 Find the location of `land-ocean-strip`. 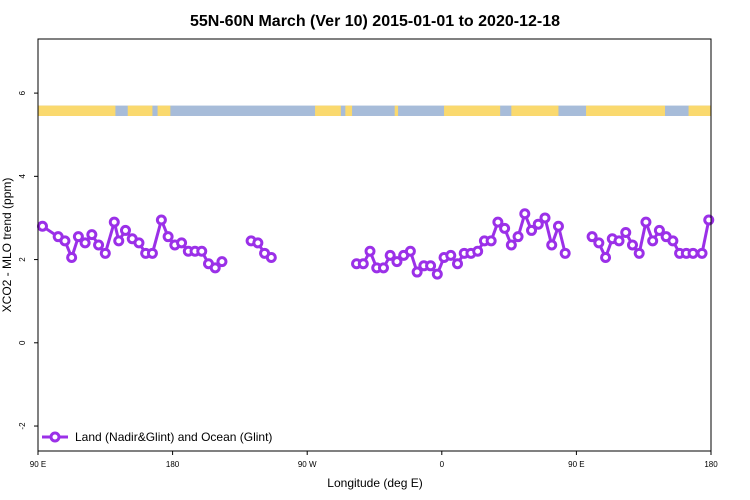

land-ocean-strip is located at coordinates (374, 110).